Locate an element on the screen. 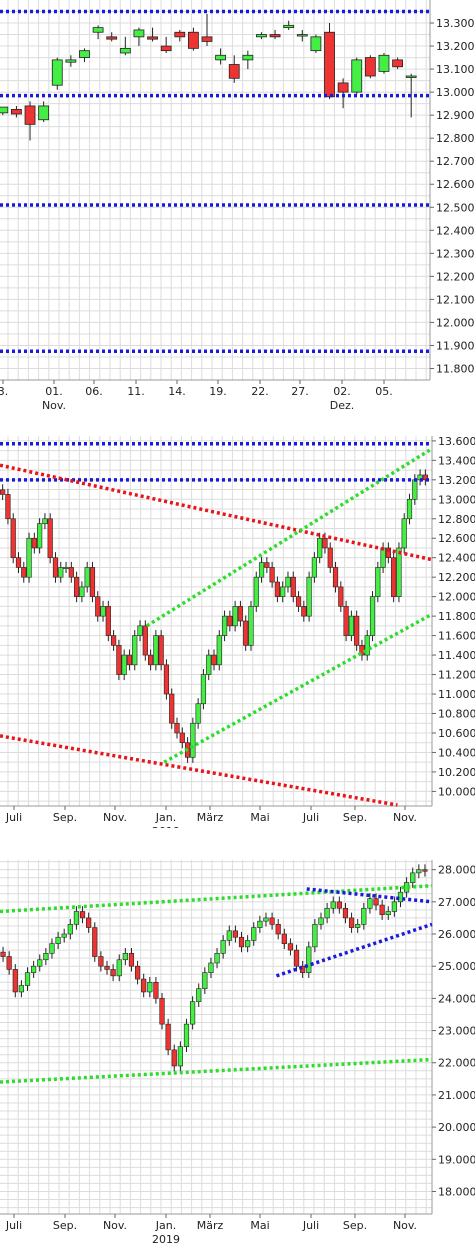 The image size is (475, 1250). y-tick-label: 12.900 is located at coordinates (455, 115).